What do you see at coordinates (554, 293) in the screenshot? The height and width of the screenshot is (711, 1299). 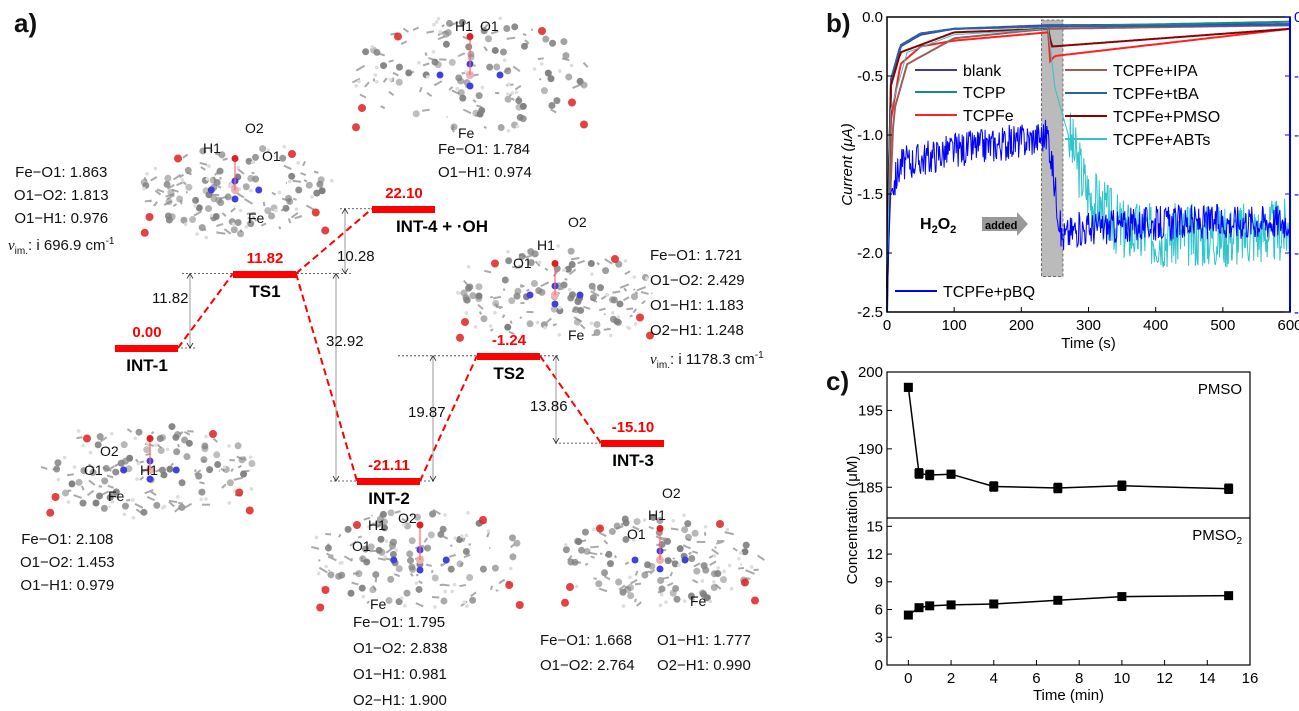 I see `molecule-model` at bounding box center [554, 293].